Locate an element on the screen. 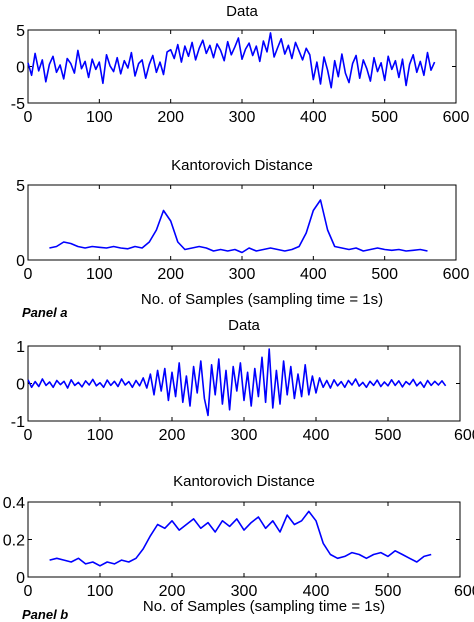 This screenshot has width=474, height=622. y-tick-label: -5 is located at coordinates (18, 104).